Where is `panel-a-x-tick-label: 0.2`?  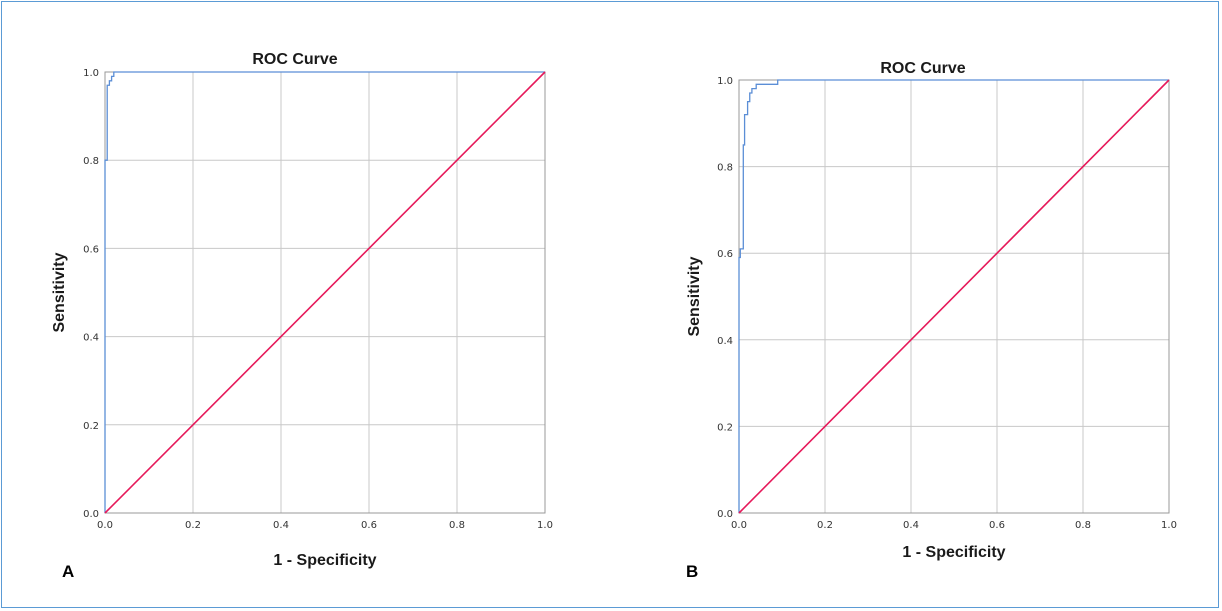 panel-a-x-tick-label: 0.2 is located at coordinates (193, 525).